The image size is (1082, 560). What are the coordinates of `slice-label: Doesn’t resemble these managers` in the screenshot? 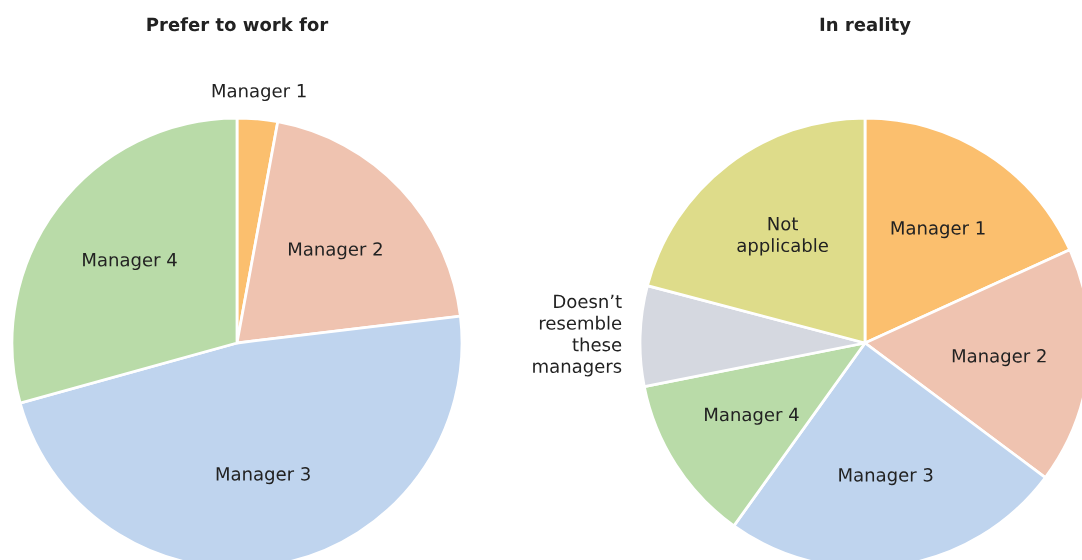 It's located at (577, 335).